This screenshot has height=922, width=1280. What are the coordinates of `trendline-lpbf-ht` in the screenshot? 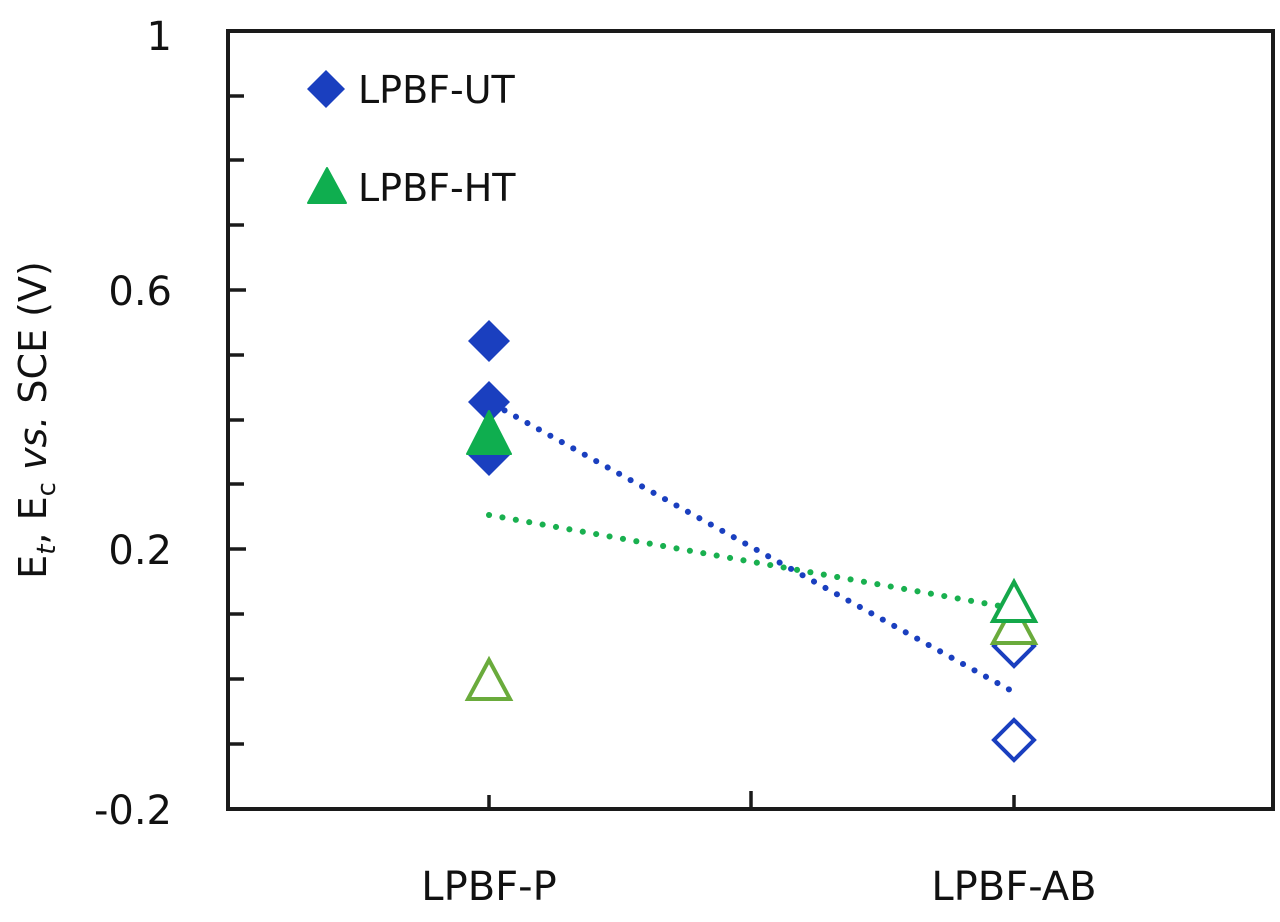 It's located at (744, 560).